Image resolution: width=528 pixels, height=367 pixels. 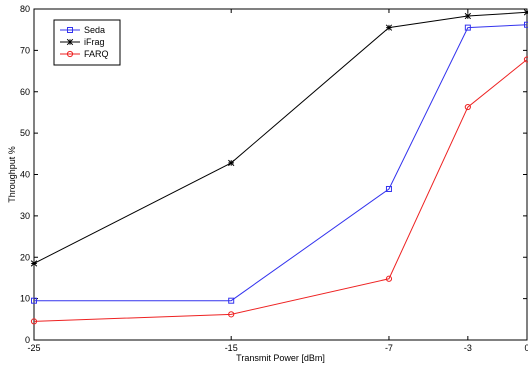 What do you see at coordinates (94, 42) in the screenshot?
I see `legend-label-ifrag: iFrag` at bounding box center [94, 42].